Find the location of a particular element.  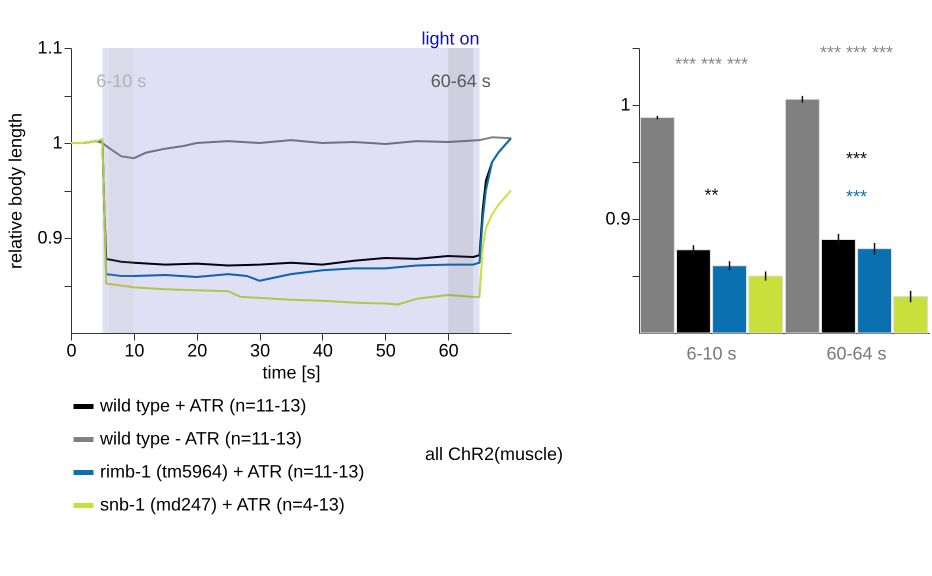

x-tick-label: 40 is located at coordinates (322, 350).